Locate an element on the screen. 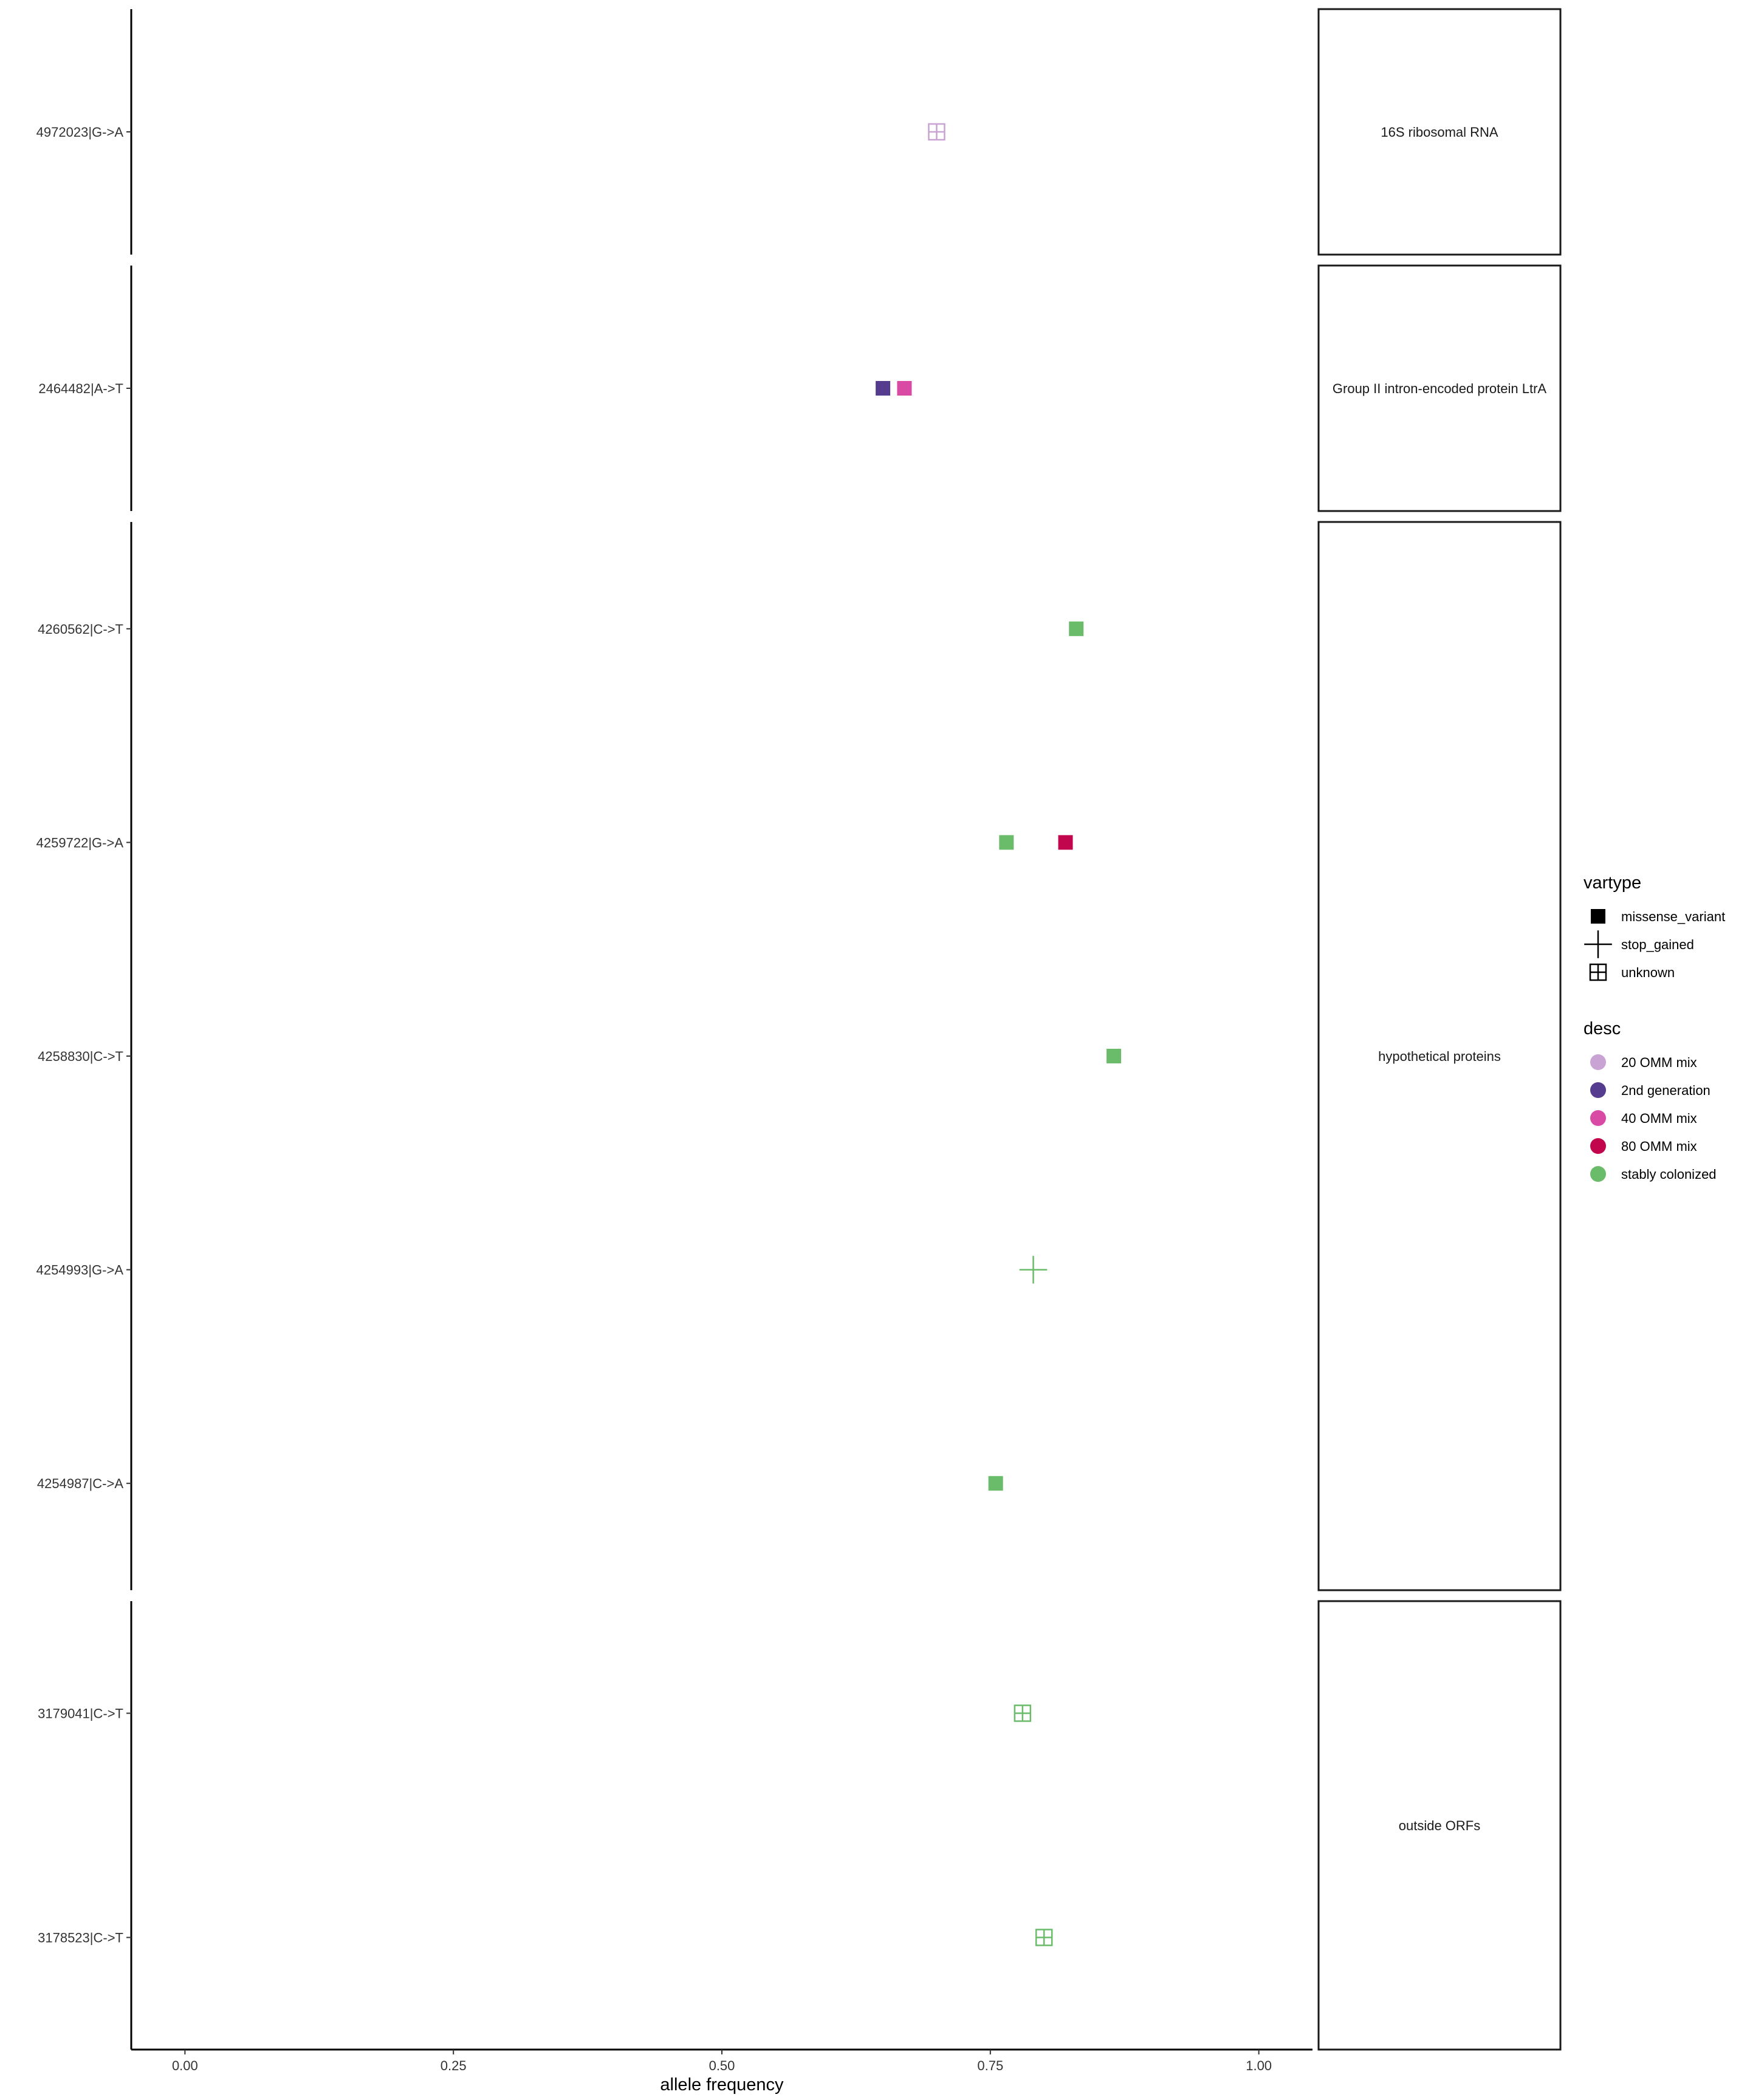  y-tick-label: 4254987|C->A is located at coordinates (80, 1483).